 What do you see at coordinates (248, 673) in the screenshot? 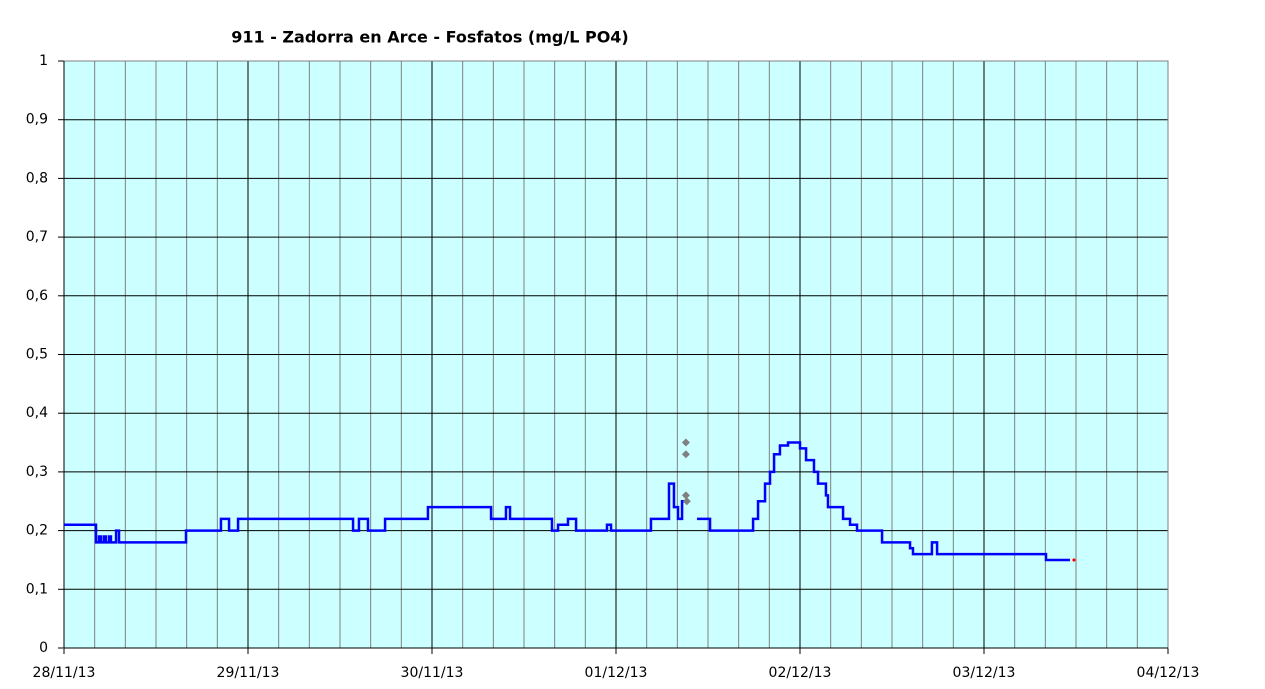
I see `x-tick-label: 29/11/13` at bounding box center [248, 673].